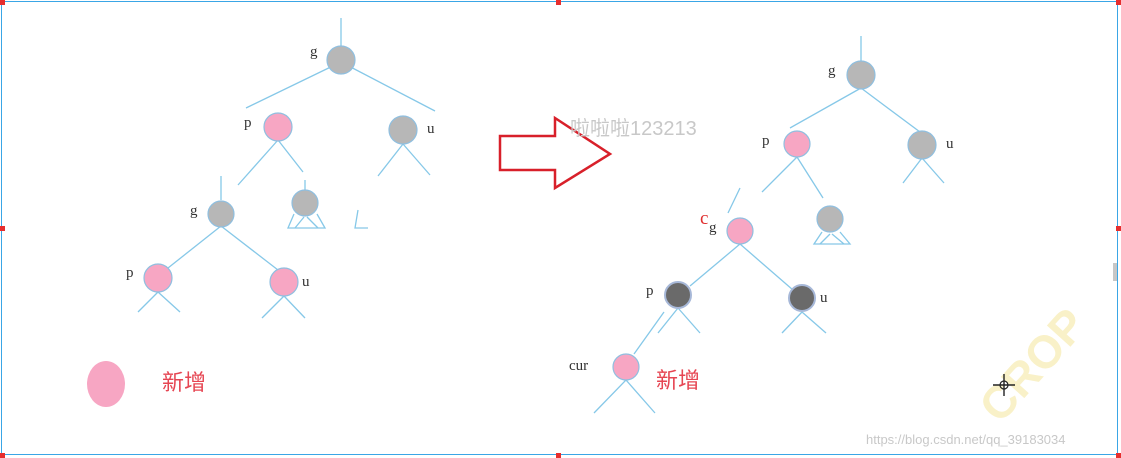 The image size is (1121, 458). Describe the element at coordinates (633, 128) in the screenshot. I see `overlay-watermark: 啦啦啦123213` at that location.